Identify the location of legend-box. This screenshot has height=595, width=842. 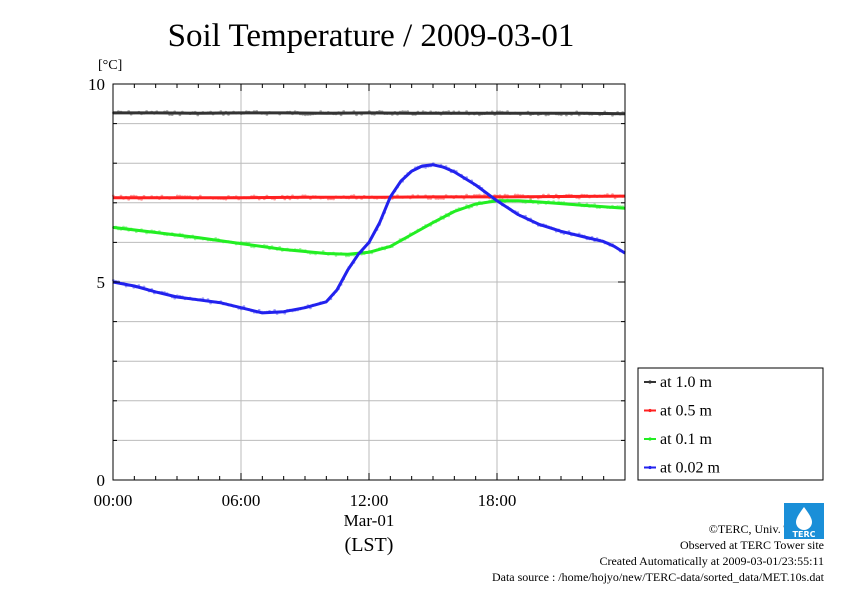
(730, 424).